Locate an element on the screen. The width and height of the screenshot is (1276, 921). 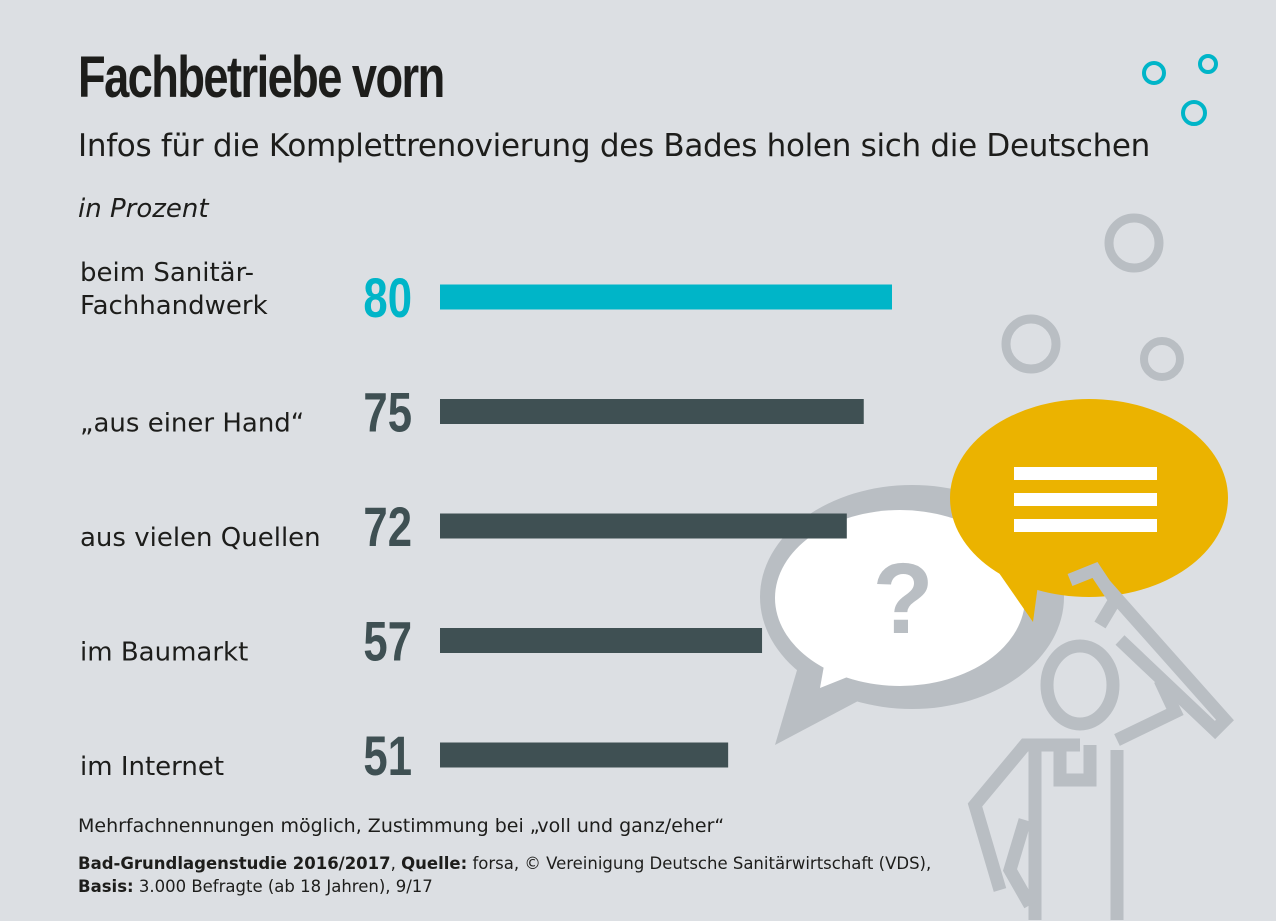
quelle-label: Quelle: is located at coordinates (434, 863).